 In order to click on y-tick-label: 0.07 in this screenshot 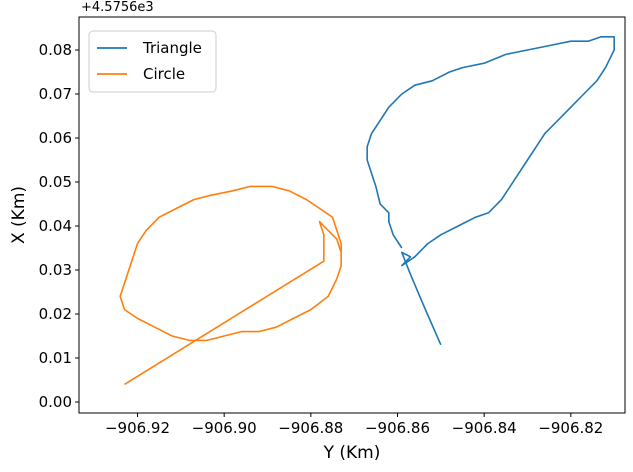, I will do `click(55, 94)`.